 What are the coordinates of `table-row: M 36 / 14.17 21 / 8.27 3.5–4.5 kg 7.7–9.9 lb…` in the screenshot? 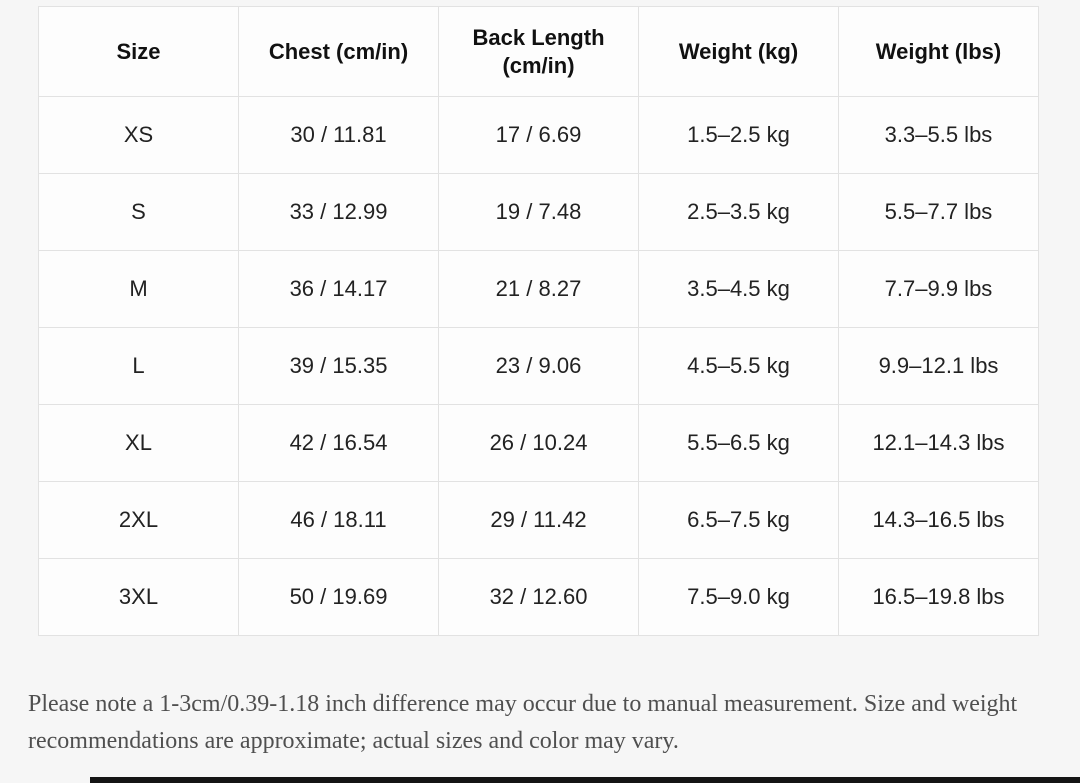 It's located at (538, 289).